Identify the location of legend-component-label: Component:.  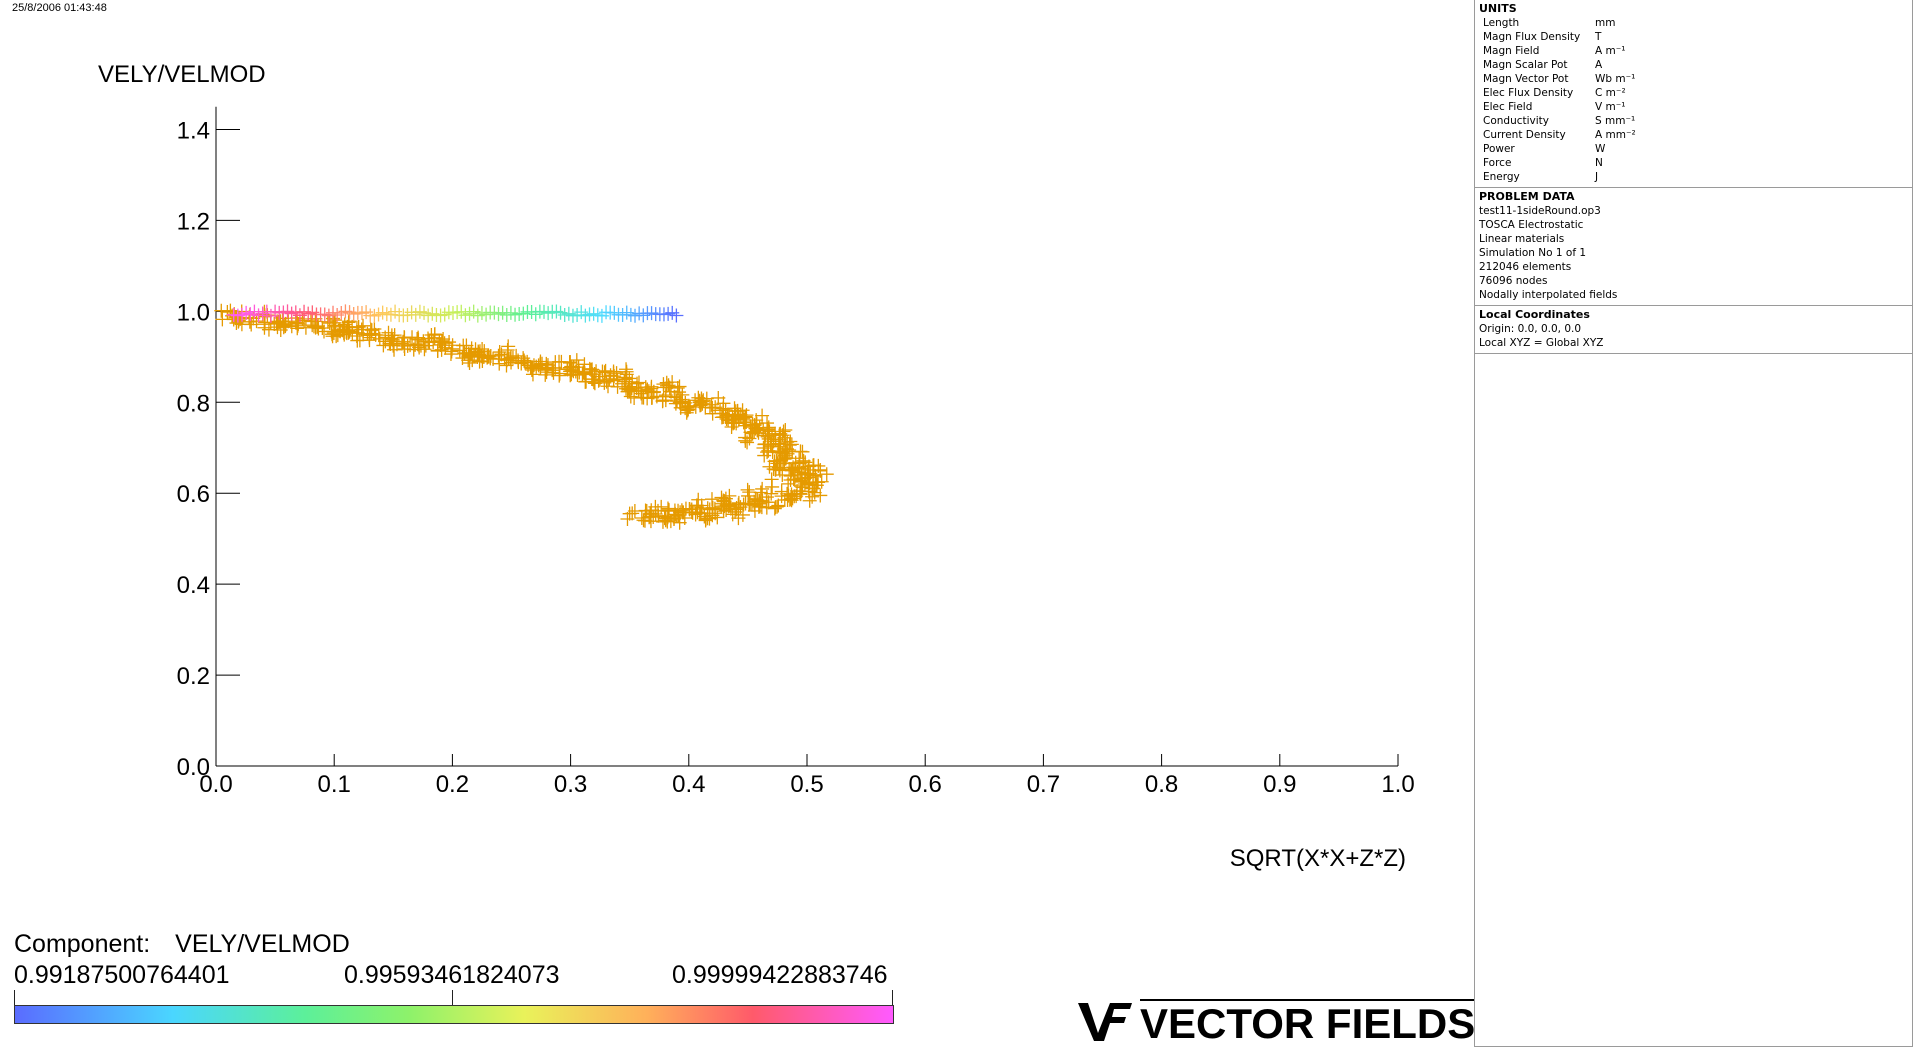
(82, 944).